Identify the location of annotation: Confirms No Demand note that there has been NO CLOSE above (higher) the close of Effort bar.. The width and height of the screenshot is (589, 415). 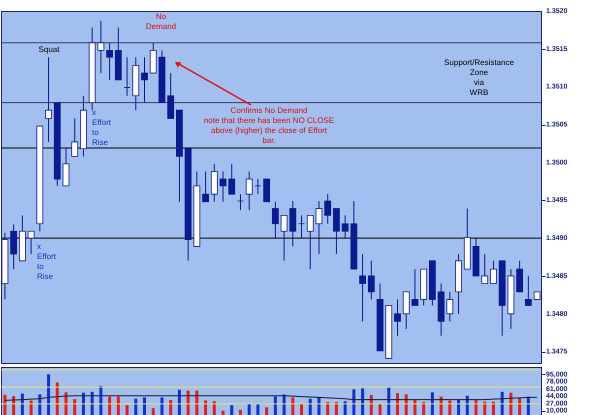
(269, 125).